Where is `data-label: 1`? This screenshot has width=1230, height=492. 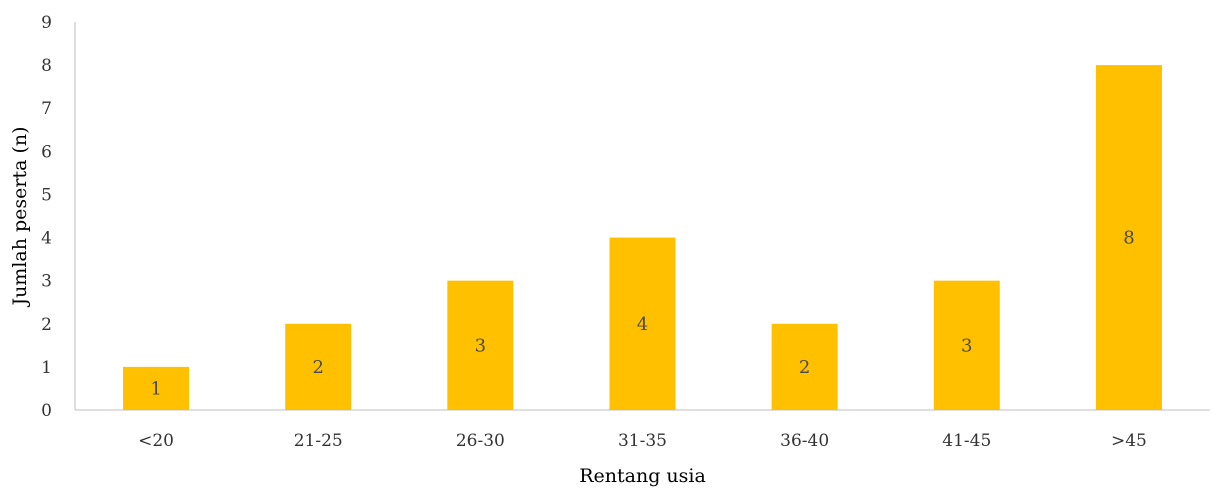
data-label: 1 is located at coordinates (155, 388).